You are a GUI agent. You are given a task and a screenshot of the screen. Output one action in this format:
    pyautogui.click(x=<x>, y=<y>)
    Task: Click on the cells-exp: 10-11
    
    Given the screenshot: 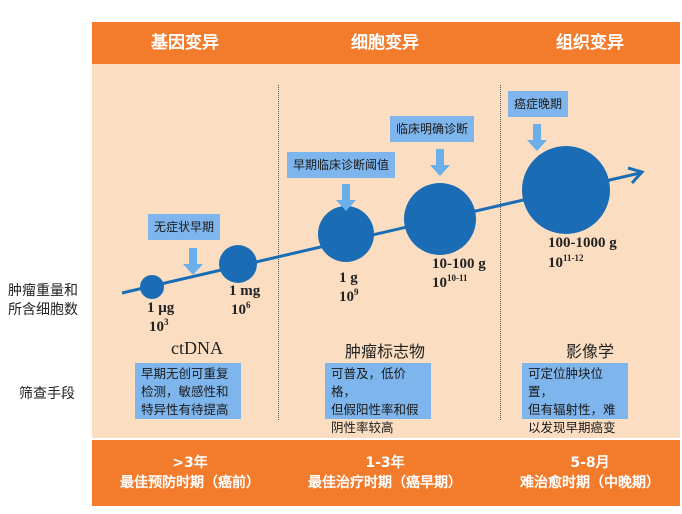 What is the action you would take?
    pyautogui.click(x=457, y=278)
    